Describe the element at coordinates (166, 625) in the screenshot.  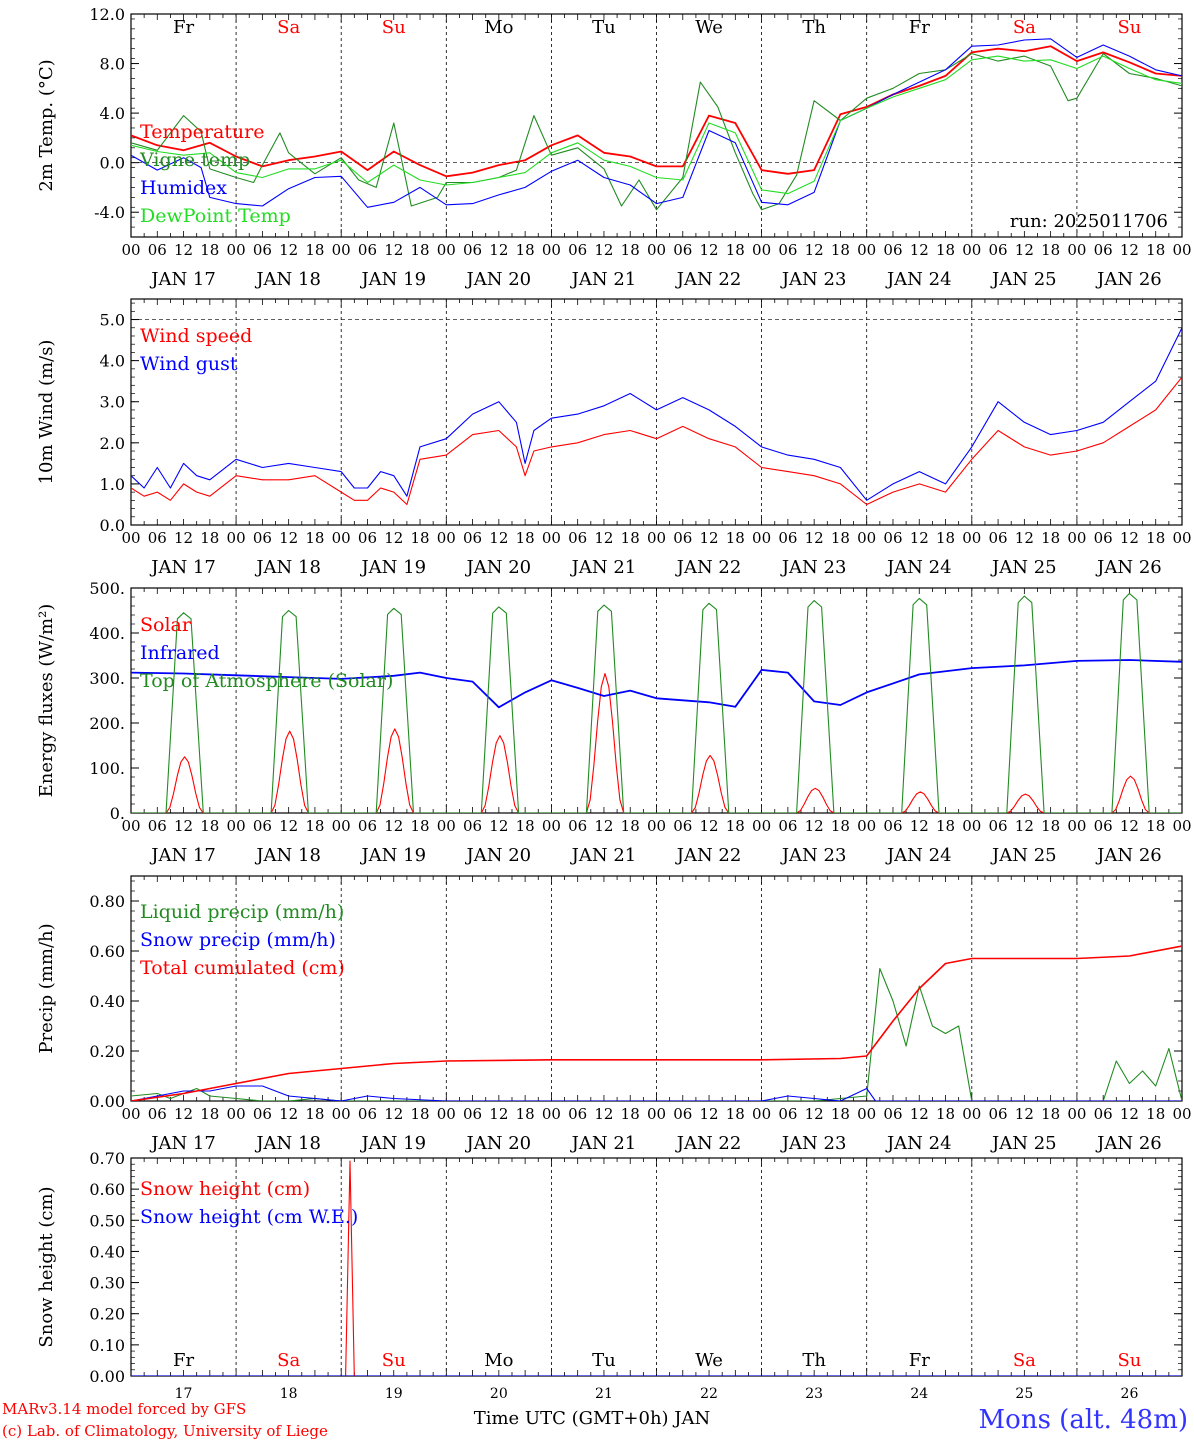
I see `legend-entry: Solar` at that location.